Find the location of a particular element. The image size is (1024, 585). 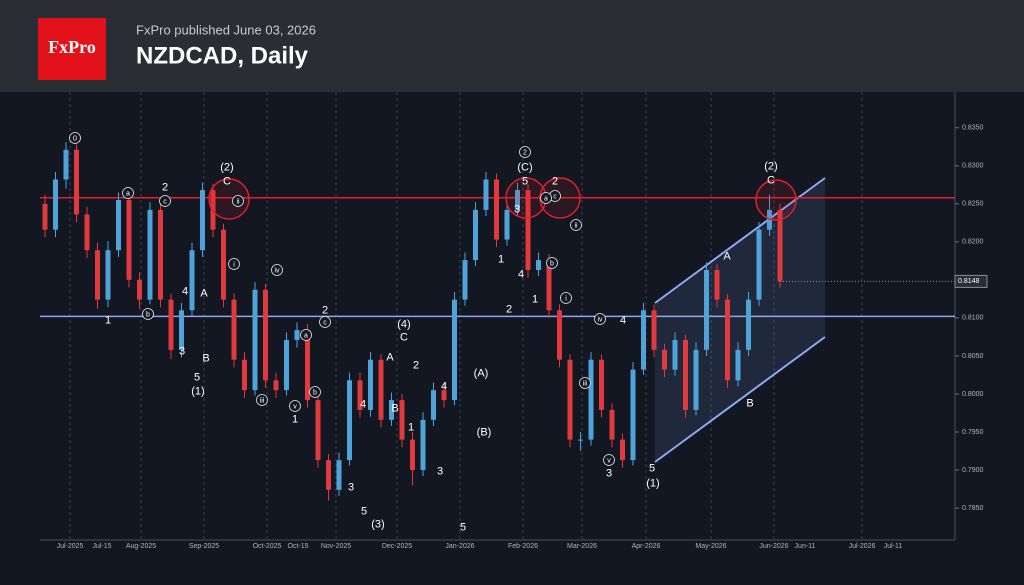

wave-label: 2 is located at coordinates (555, 181).